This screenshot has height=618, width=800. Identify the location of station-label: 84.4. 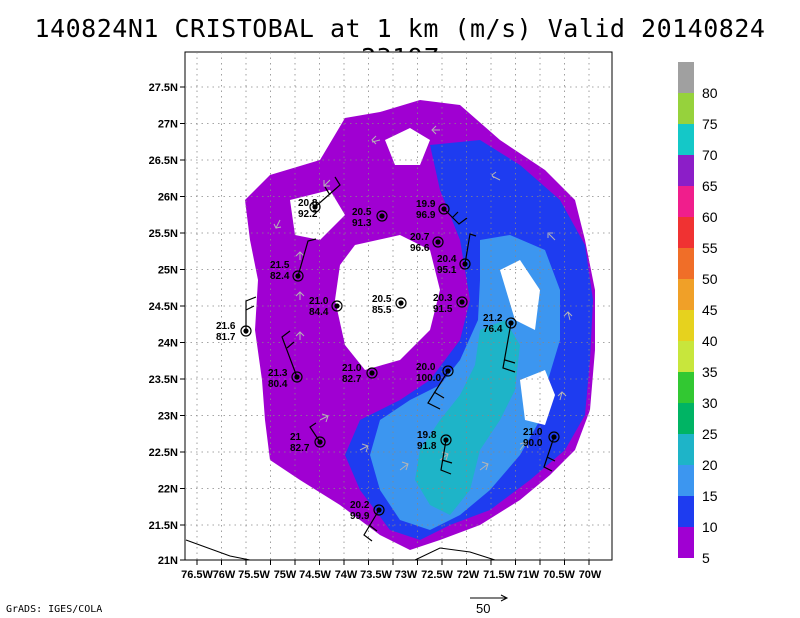
(319, 312).